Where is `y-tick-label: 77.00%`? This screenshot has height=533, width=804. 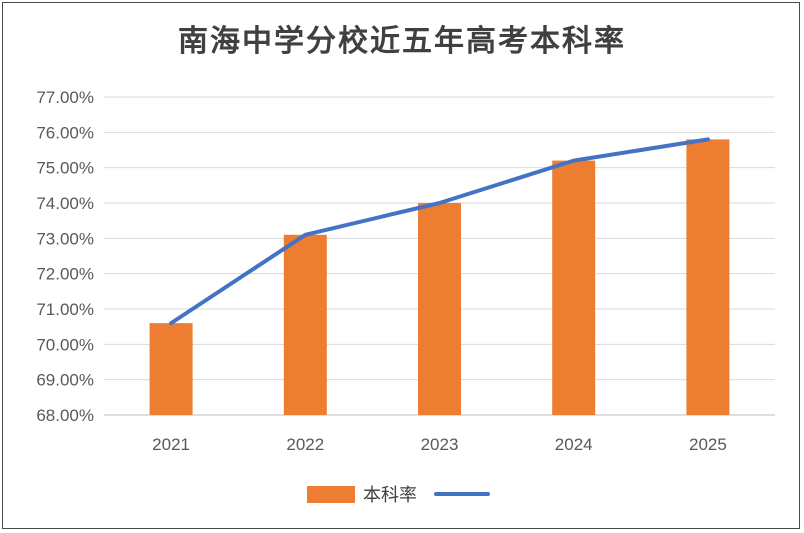
y-tick-label: 77.00% is located at coordinates (65, 97).